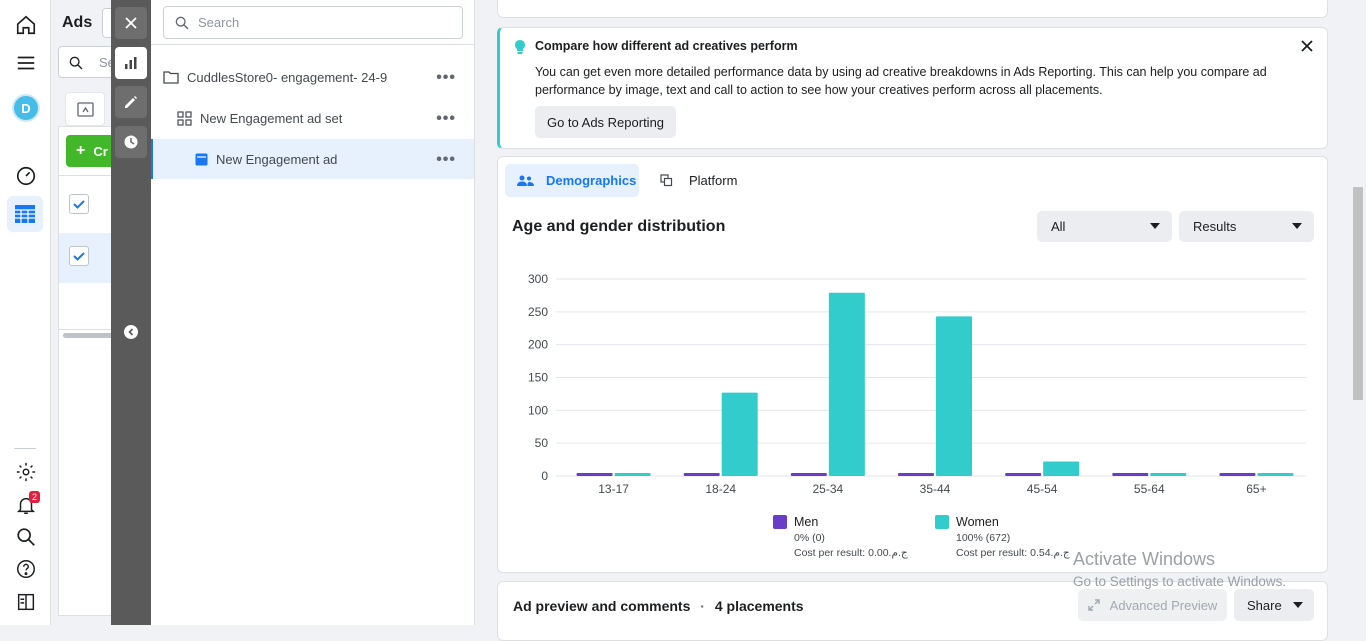 This screenshot has width=1366, height=641. What do you see at coordinates (520, 47) in the screenshot?
I see `lightbulb-icon` at bounding box center [520, 47].